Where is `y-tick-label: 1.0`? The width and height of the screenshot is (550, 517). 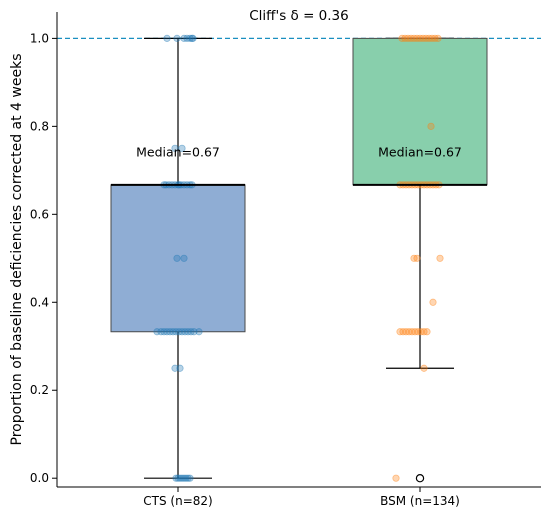 y-tick-label: 1.0 is located at coordinates (39, 38).